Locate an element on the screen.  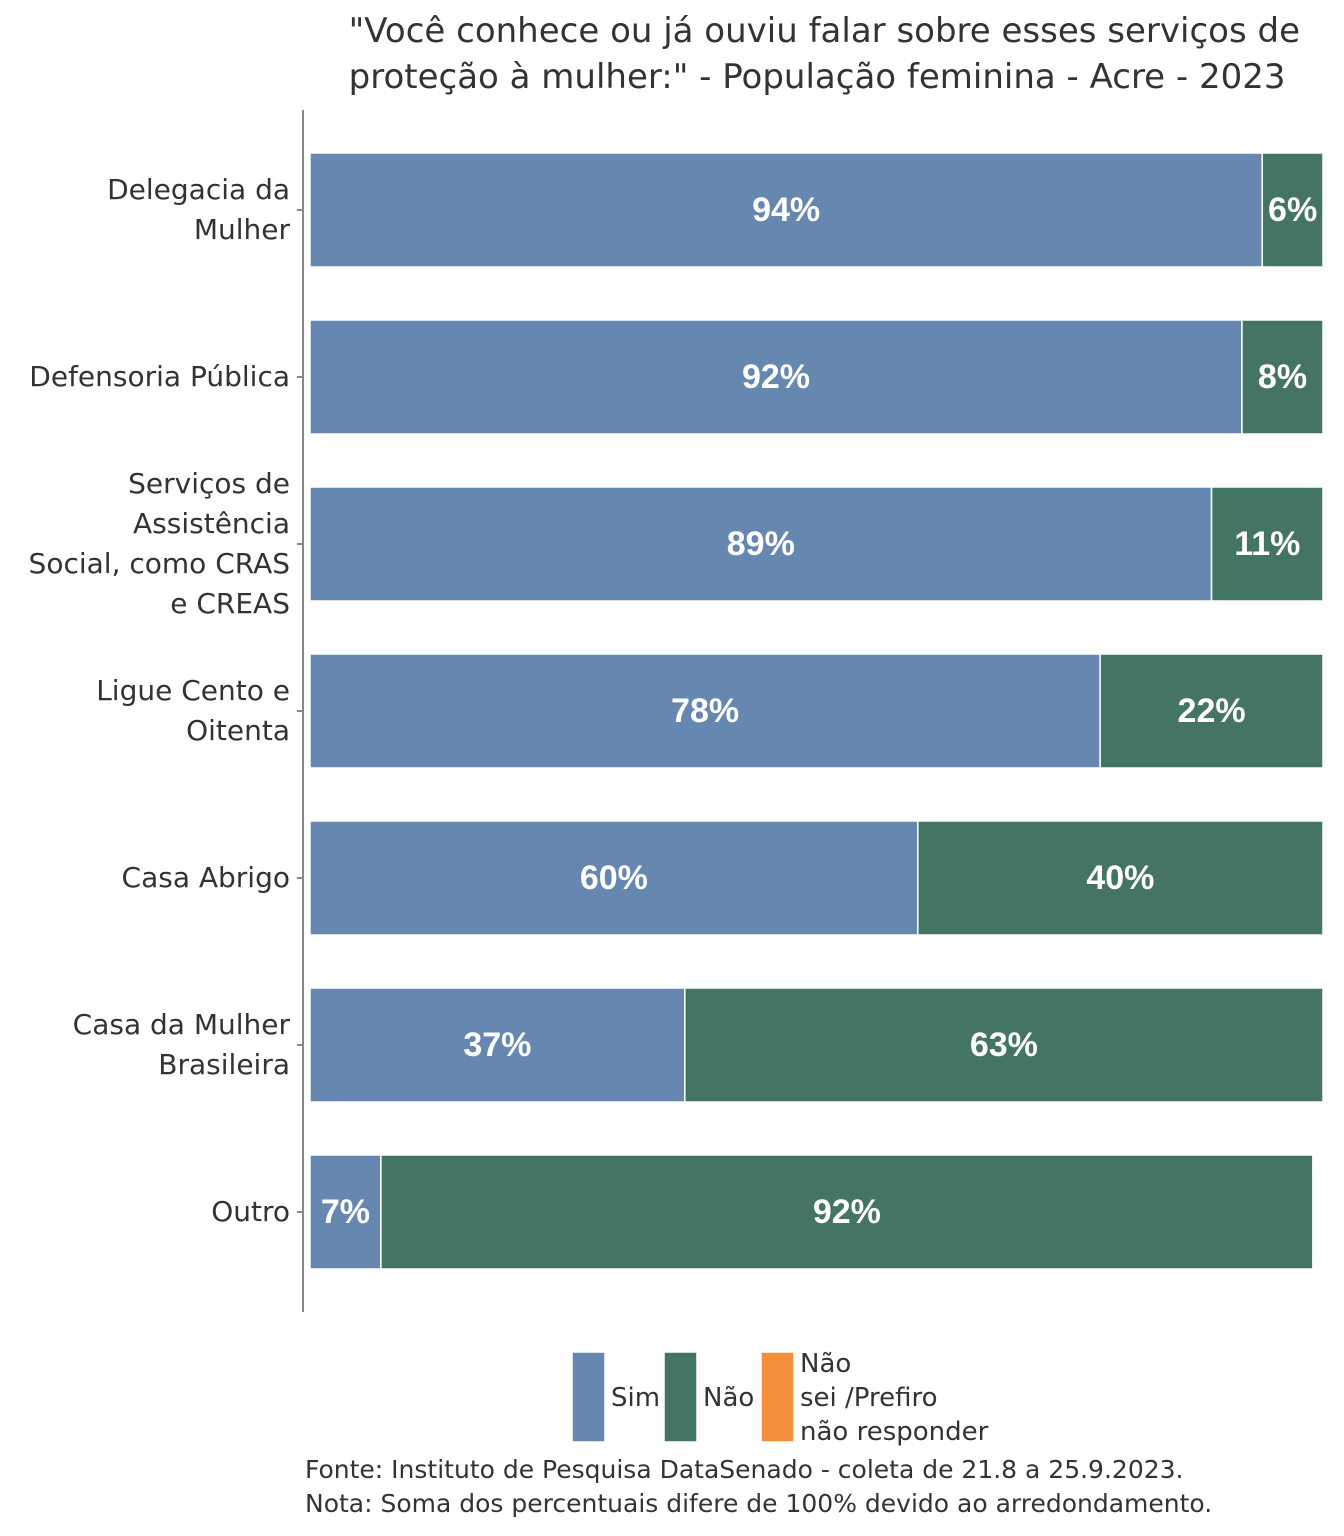
y-tick-label: Defensoria Pública is located at coordinates (159, 376).